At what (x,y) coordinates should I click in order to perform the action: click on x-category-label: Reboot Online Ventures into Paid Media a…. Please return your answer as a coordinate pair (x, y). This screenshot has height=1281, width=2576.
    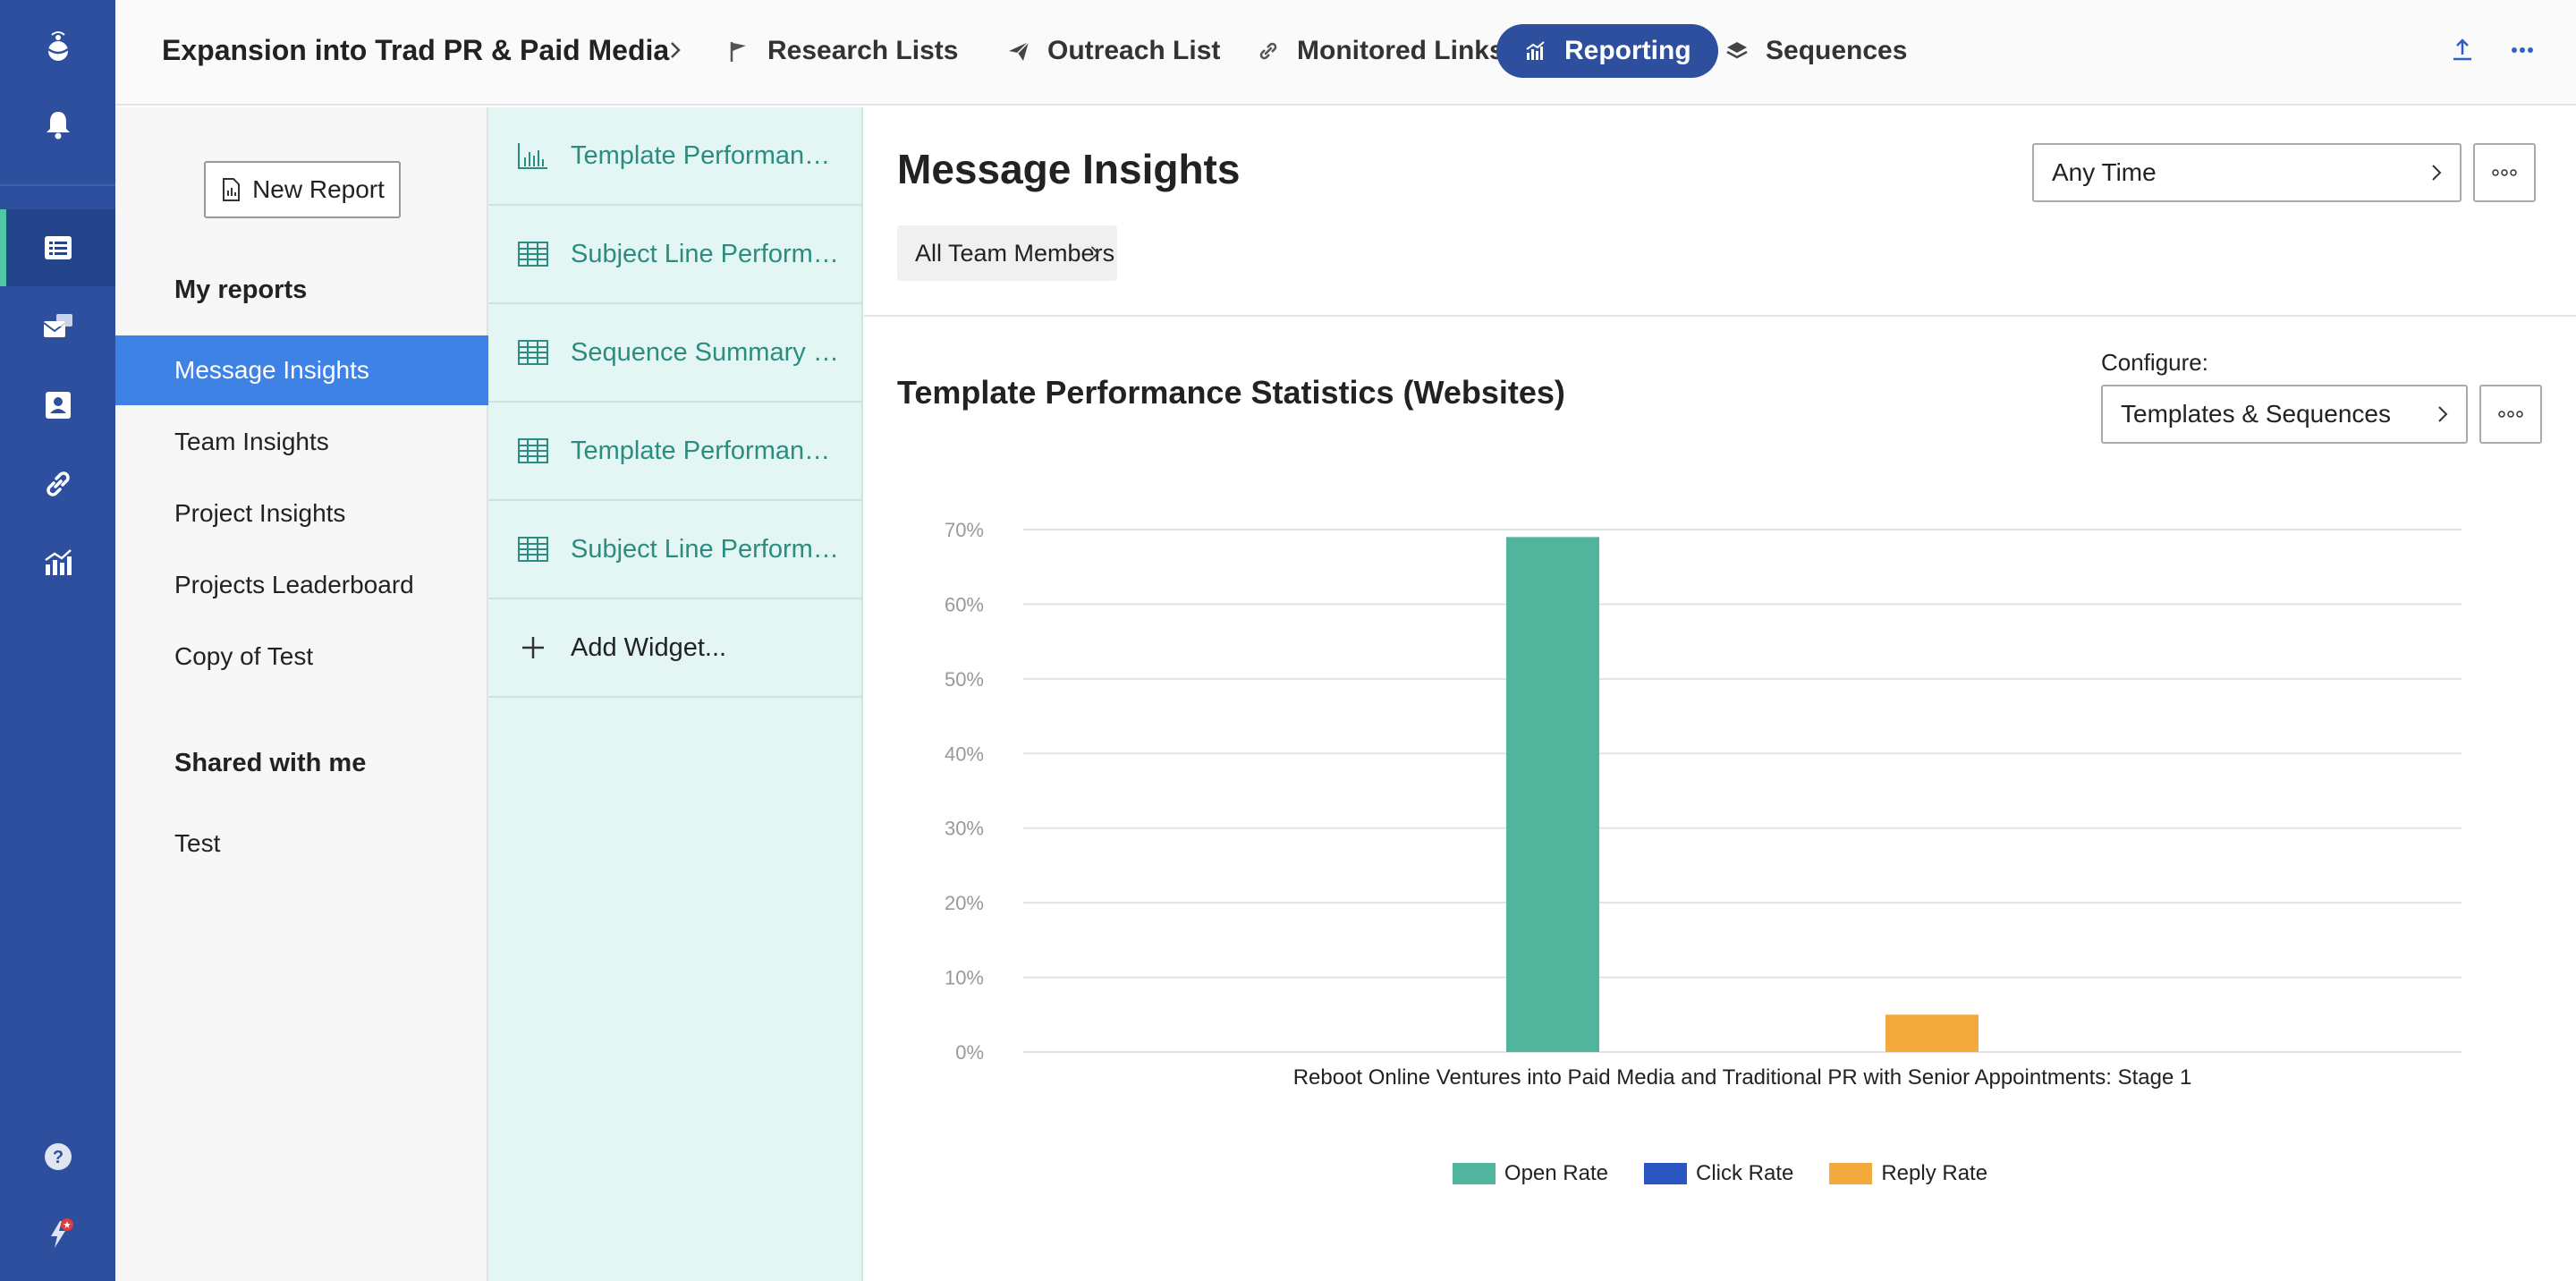
    Looking at the image, I should click on (1742, 1077).